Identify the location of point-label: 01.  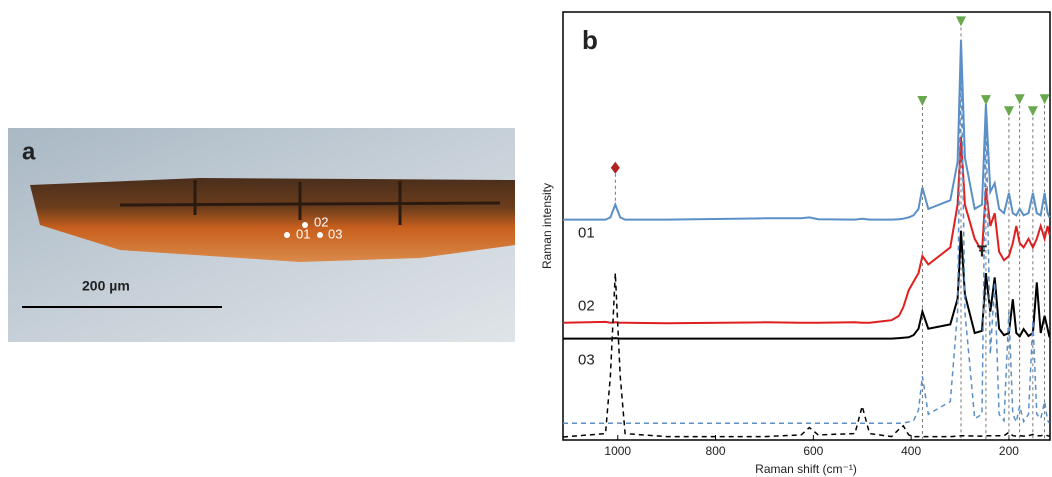
(303, 233).